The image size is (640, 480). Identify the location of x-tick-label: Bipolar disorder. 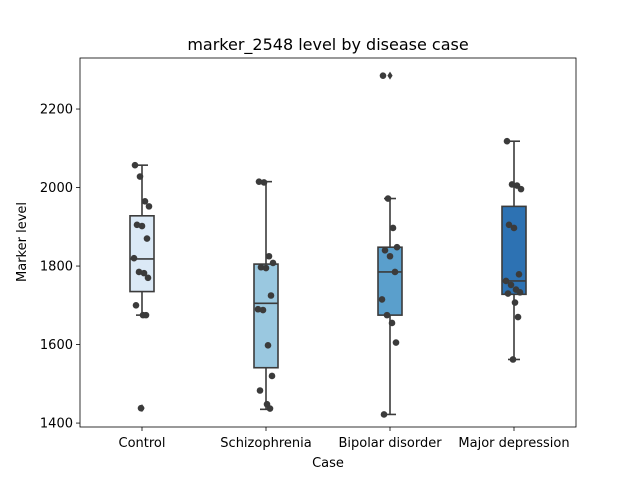
(390, 443).